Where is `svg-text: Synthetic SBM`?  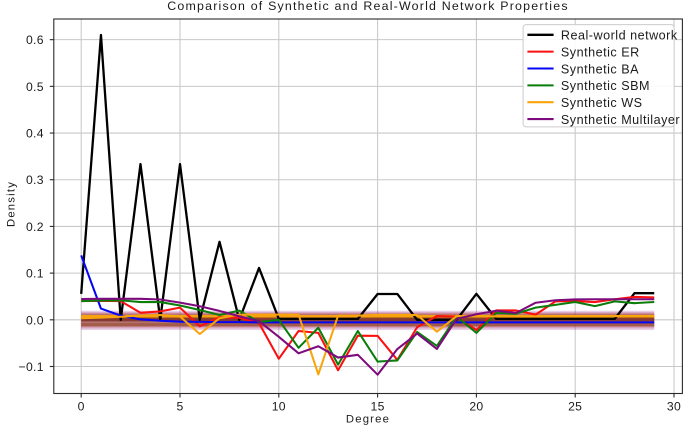 svg-text: Synthetic SBM is located at coordinates (605, 86).